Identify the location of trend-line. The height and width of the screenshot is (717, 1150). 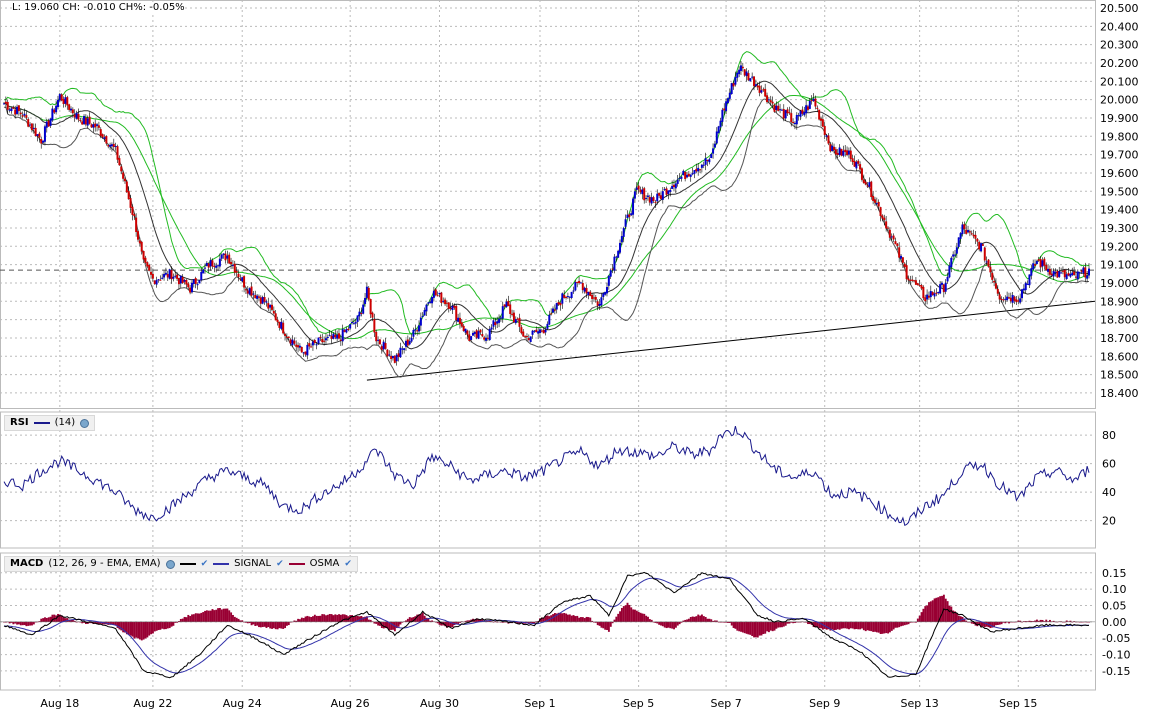
(731, 340).